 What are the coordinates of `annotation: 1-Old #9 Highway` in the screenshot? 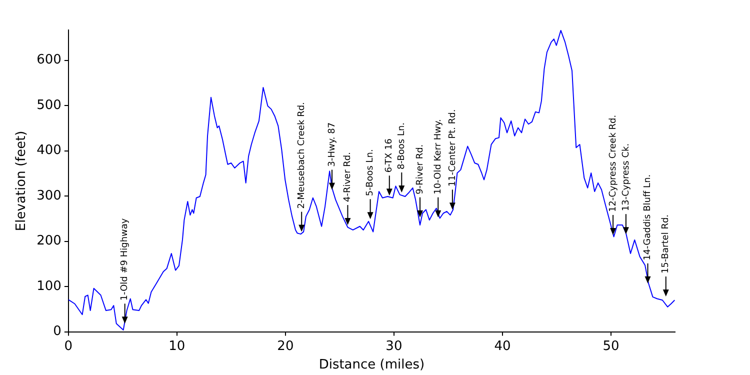 It's located at (125, 259).